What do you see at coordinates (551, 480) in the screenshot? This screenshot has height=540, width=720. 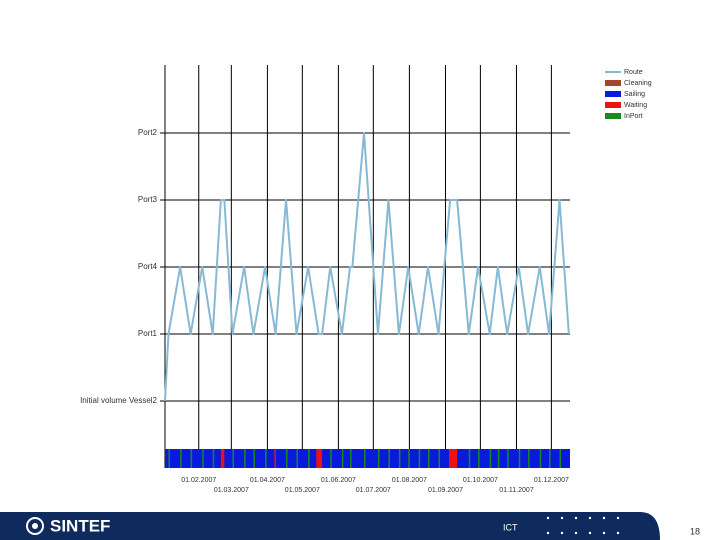 I see `x-tick-label: 01.12.2007` at bounding box center [551, 480].